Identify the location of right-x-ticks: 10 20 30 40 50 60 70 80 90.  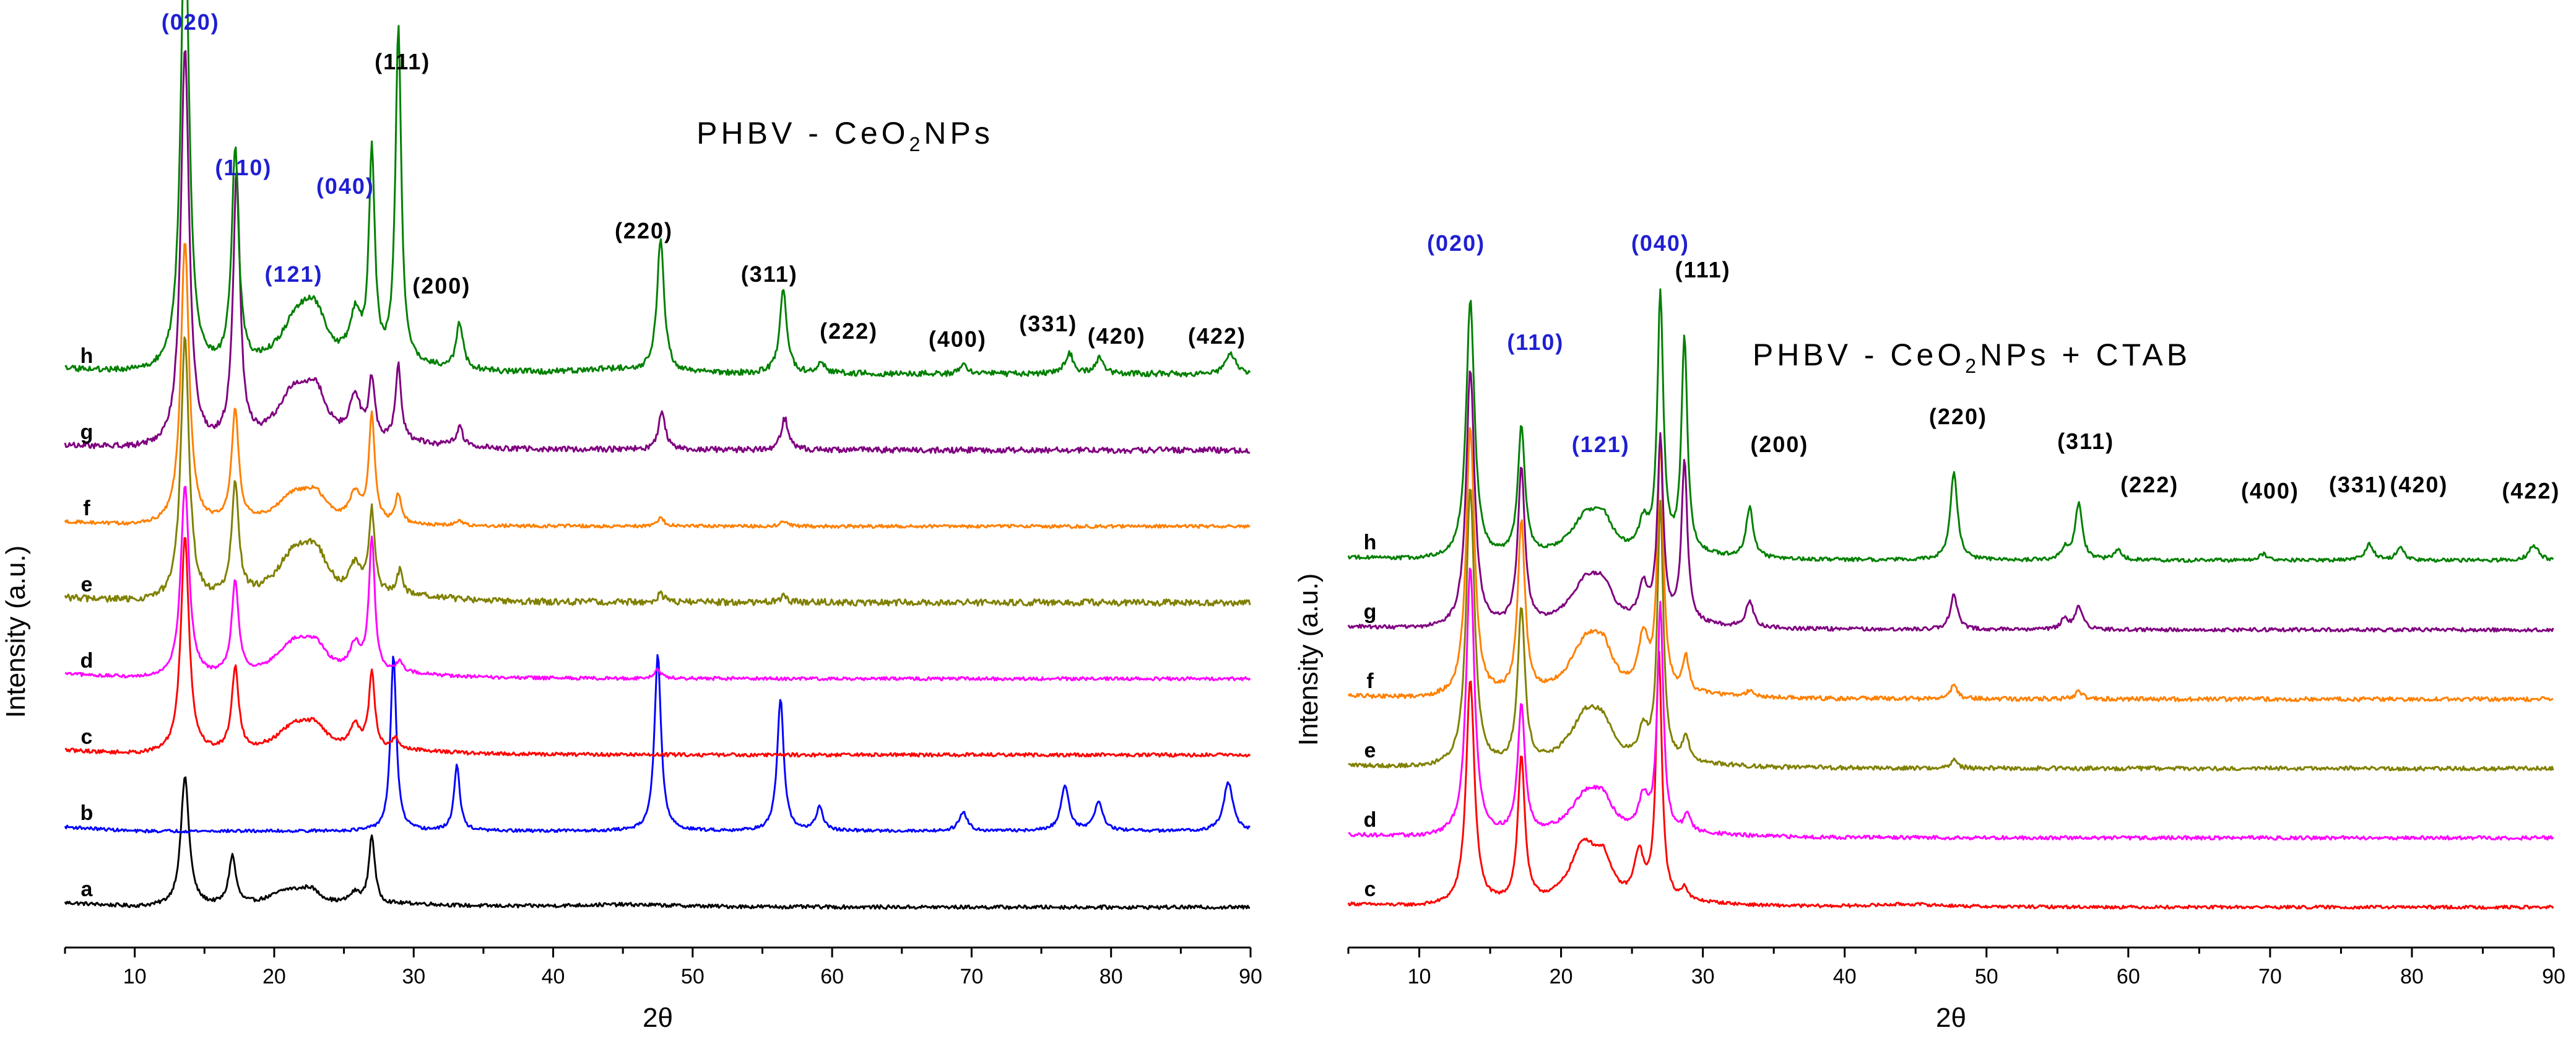
(1956, 968).